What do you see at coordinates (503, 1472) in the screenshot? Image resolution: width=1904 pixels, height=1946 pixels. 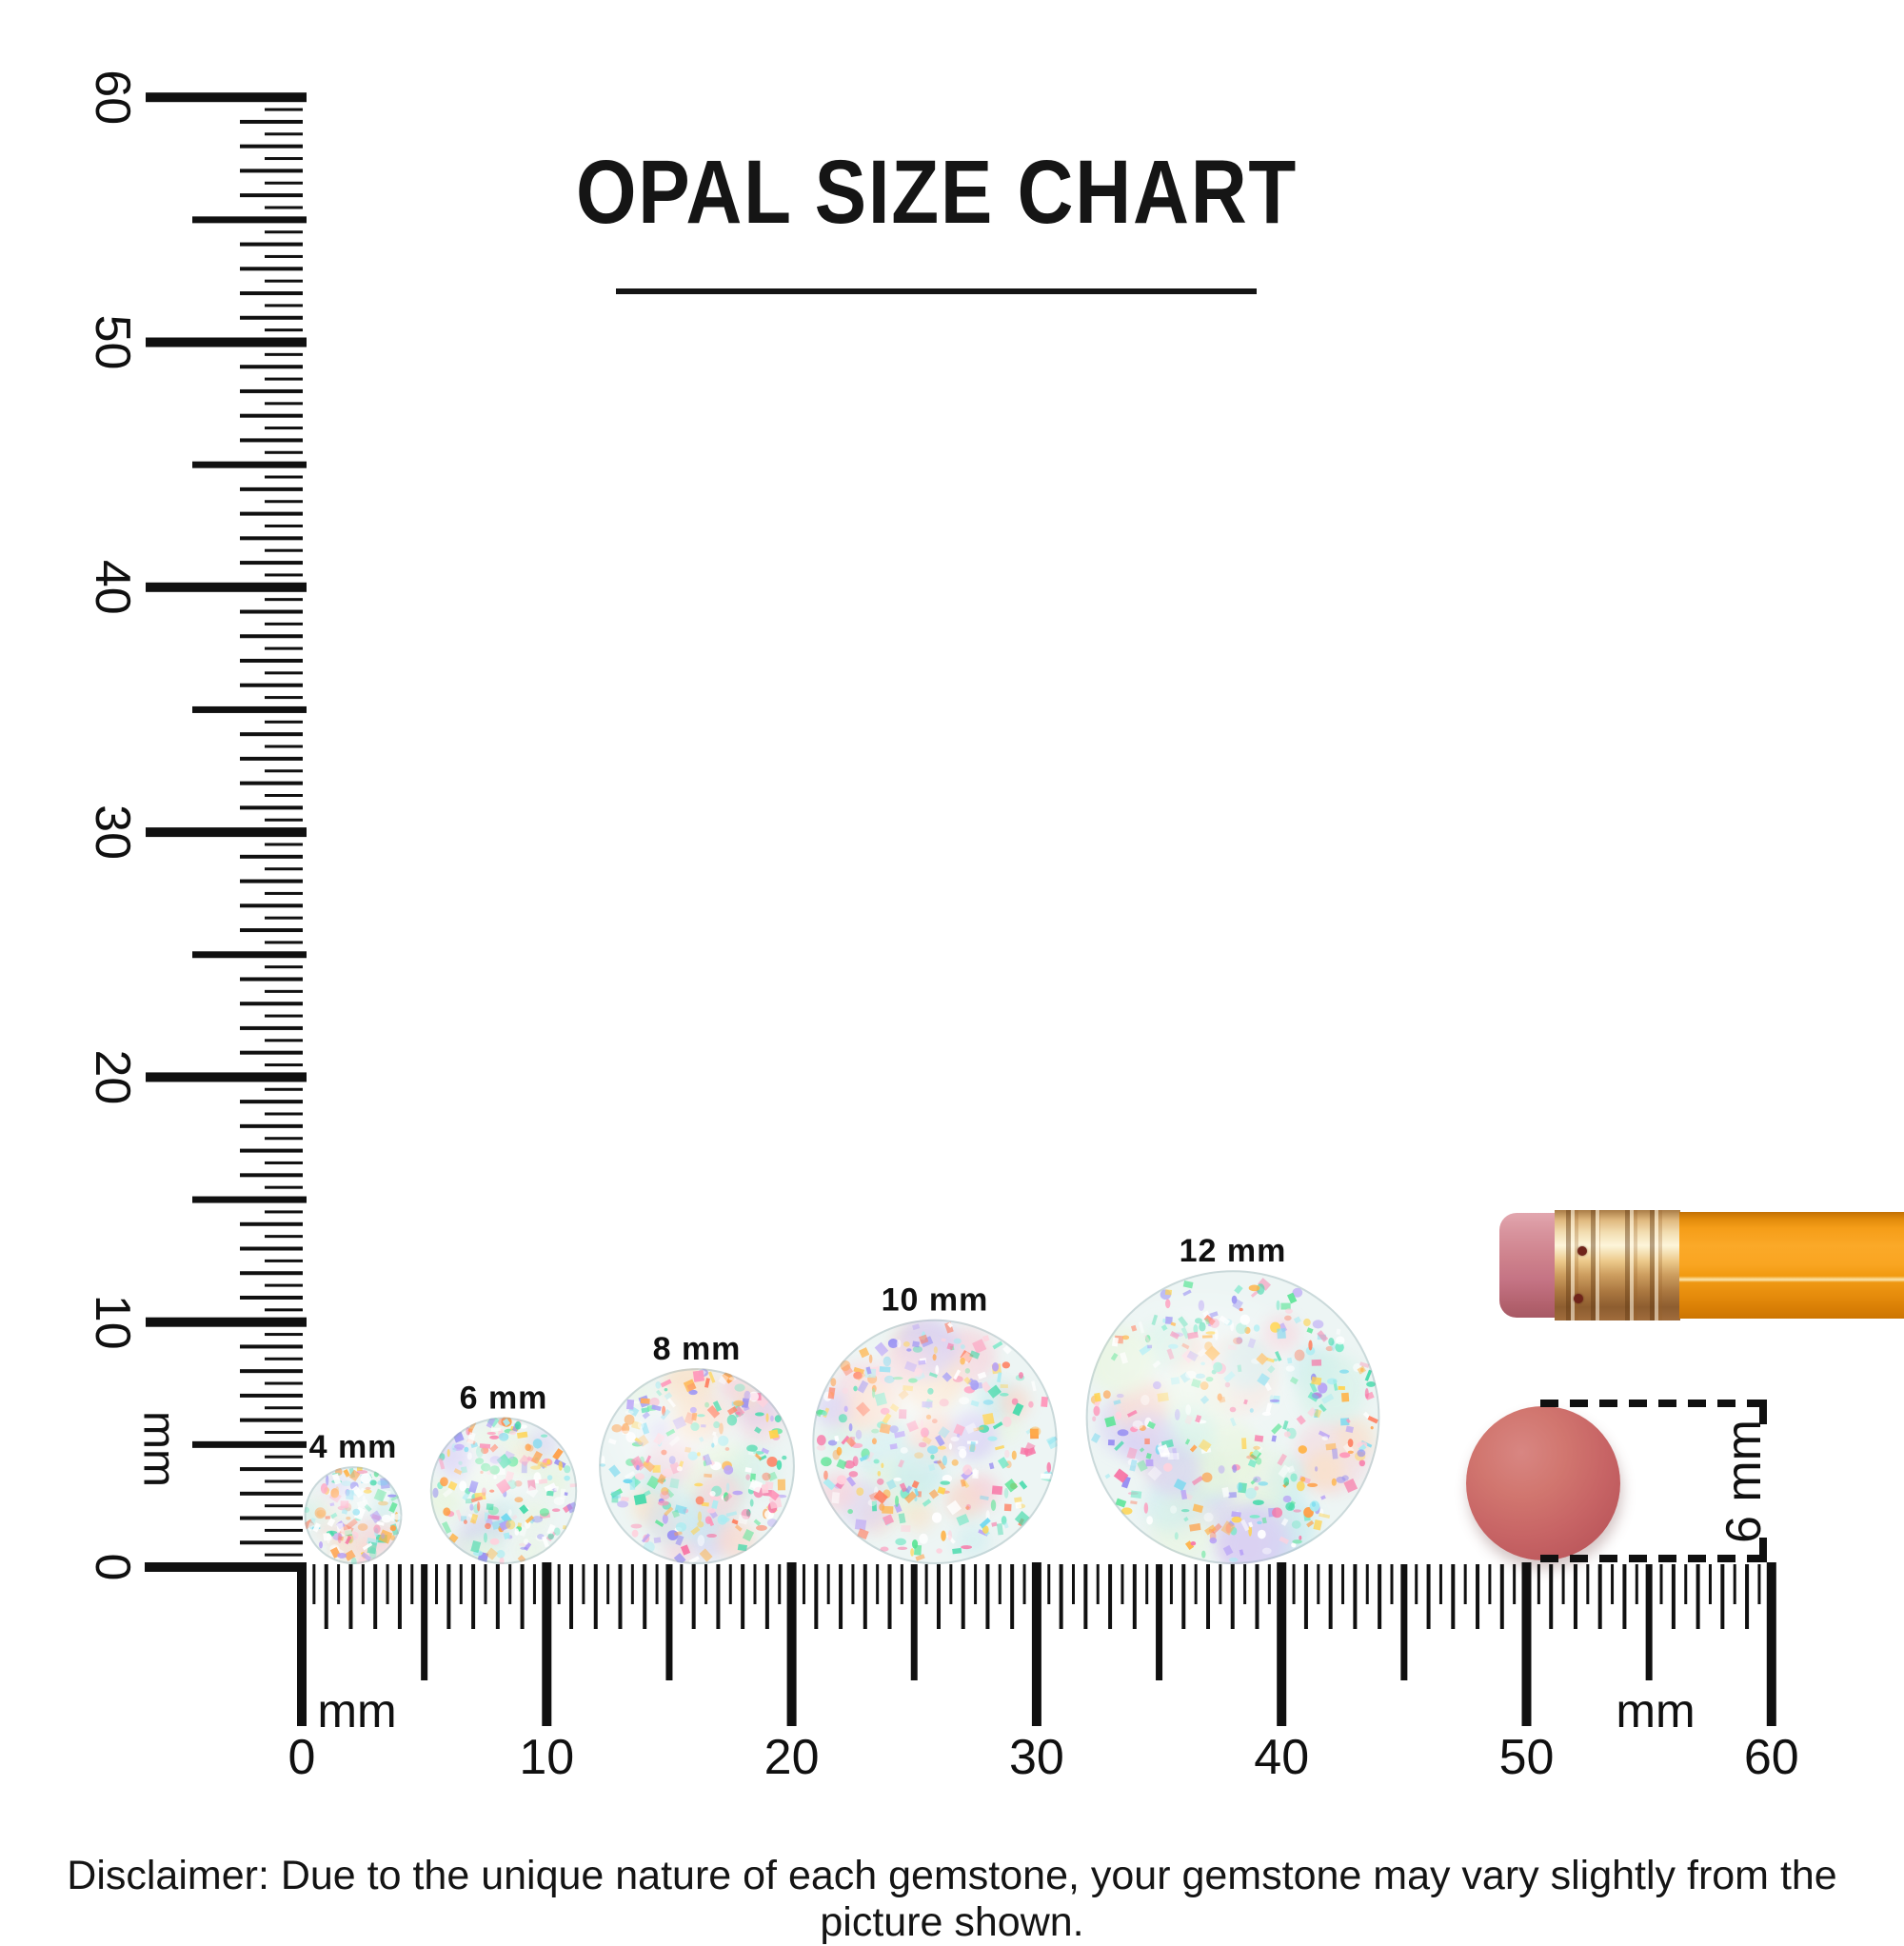 I see `opal-gem: 6 mm` at bounding box center [503, 1472].